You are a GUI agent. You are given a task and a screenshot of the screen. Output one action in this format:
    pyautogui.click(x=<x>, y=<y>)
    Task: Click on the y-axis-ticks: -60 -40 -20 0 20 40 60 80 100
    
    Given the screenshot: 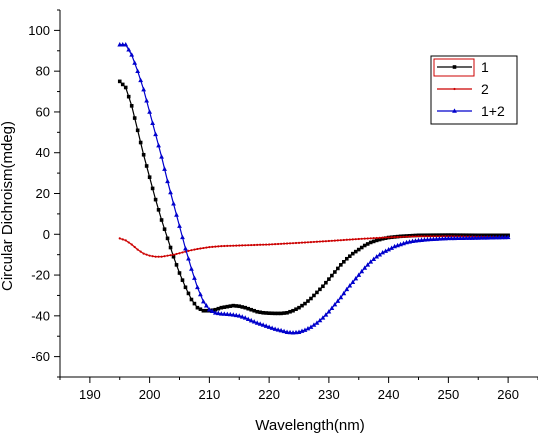 What is the action you would take?
    pyautogui.click(x=44, y=193)
    